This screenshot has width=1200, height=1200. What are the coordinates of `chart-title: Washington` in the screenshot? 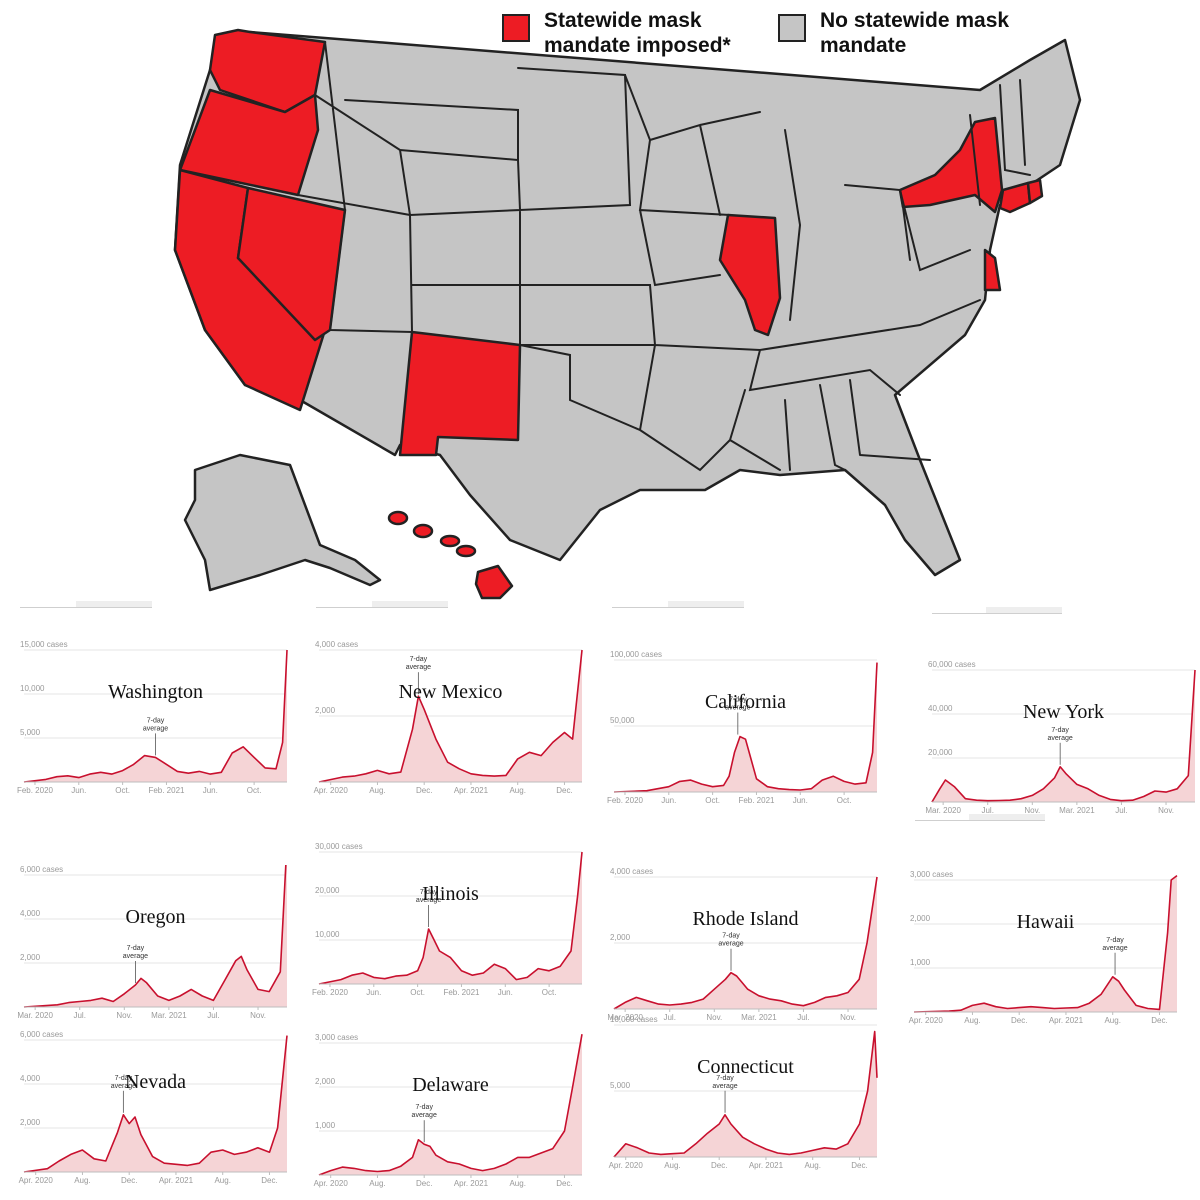 It's located at (155, 692).